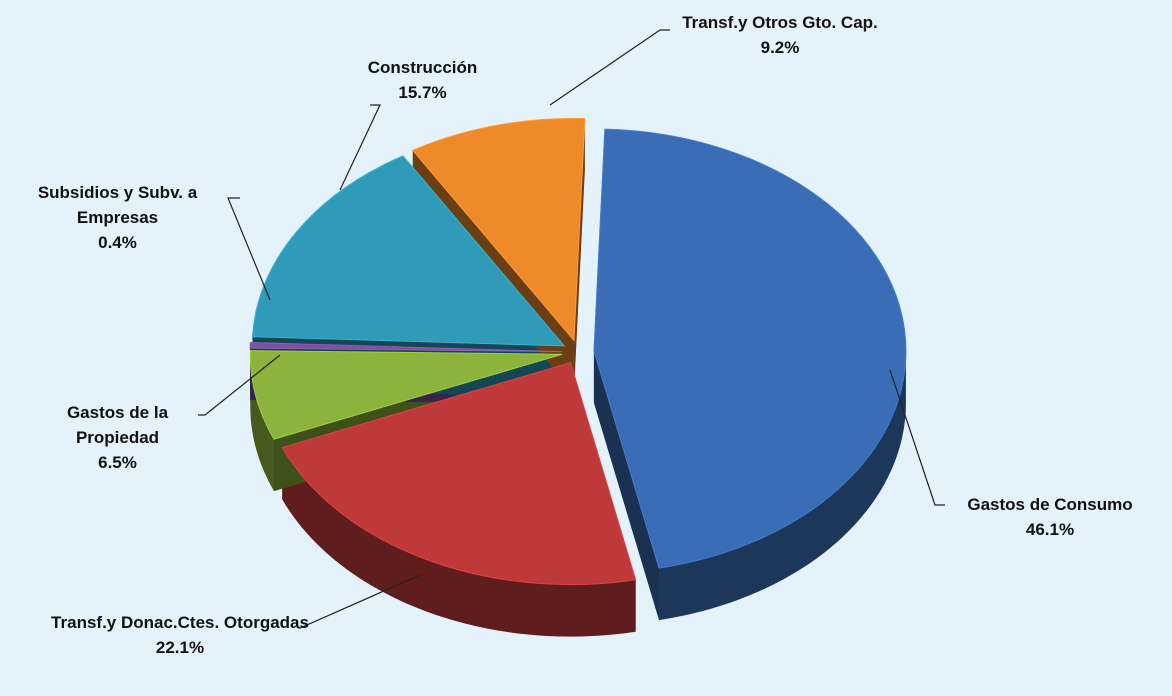  What do you see at coordinates (422, 80) in the screenshot?
I see `slice-label: Construcción 15.7%` at bounding box center [422, 80].